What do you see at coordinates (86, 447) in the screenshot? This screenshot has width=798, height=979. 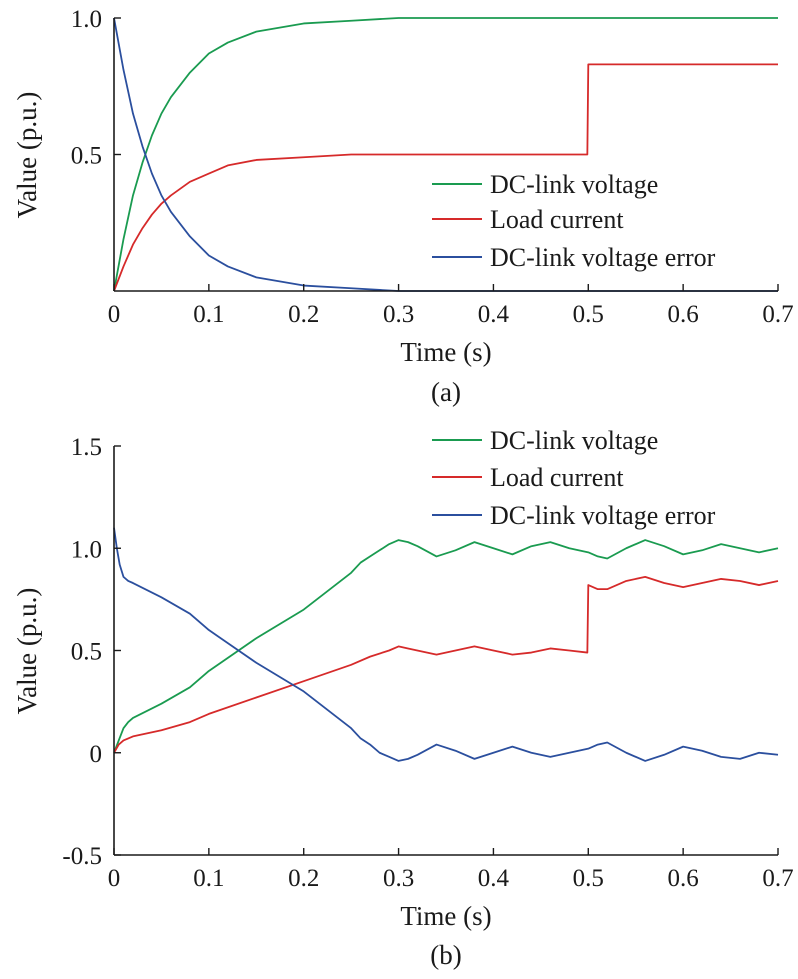 I see `y-tick-label: 1.5` at bounding box center [86, 447].